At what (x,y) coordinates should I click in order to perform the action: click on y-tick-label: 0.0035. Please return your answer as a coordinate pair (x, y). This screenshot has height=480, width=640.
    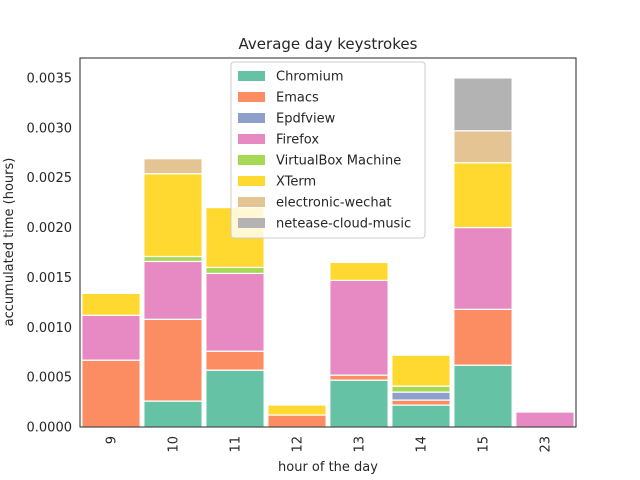
    Looking at the image, I should click on (50, 78).